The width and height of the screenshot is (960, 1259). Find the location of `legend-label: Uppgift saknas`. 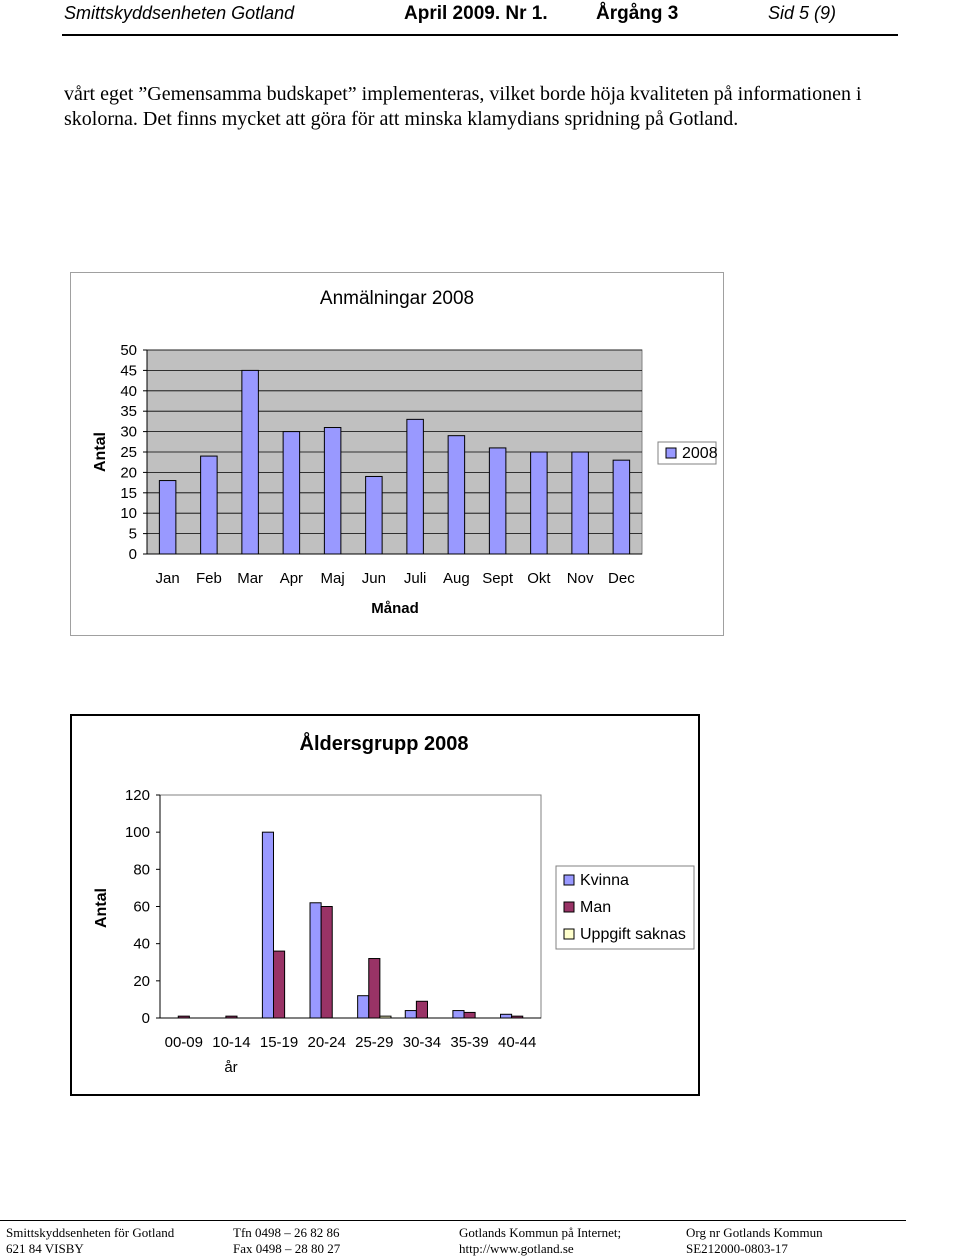

legend-label: Uppgift saknas is located at coordinates (633, 934).